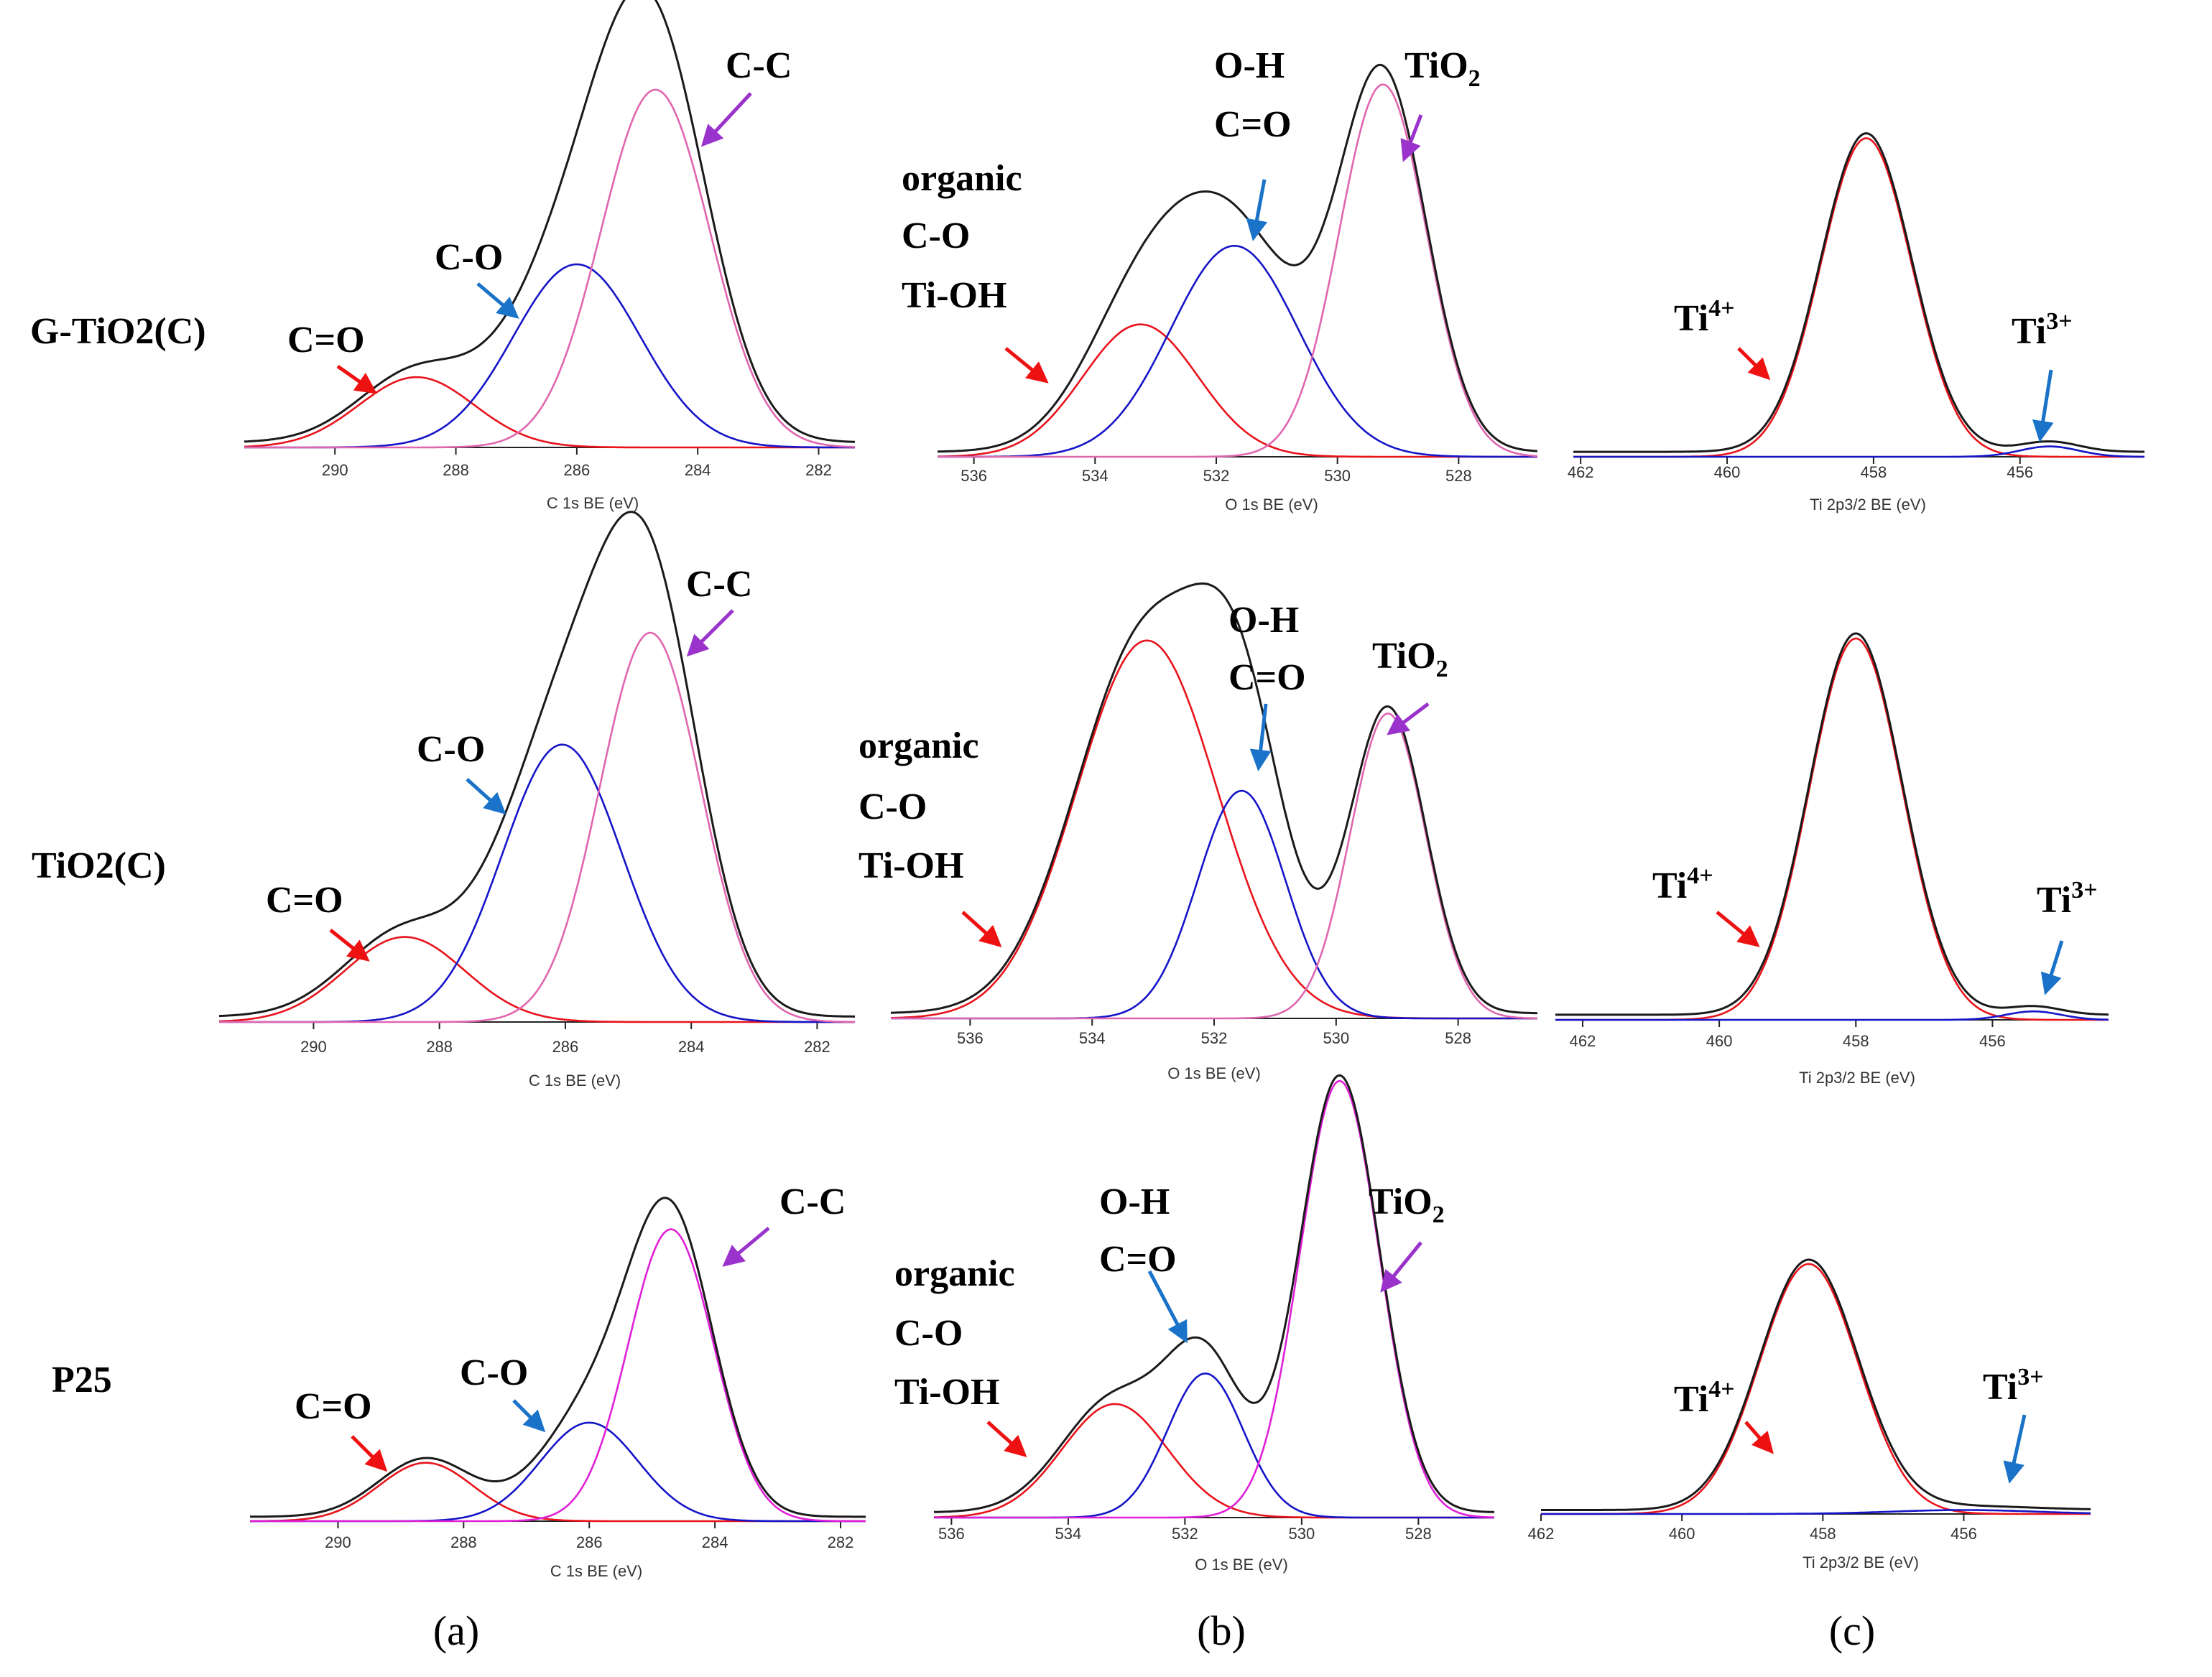 The height and width of the screenshot is (1677, 2212). I want to click on series-tio2, so click(1238, 270).